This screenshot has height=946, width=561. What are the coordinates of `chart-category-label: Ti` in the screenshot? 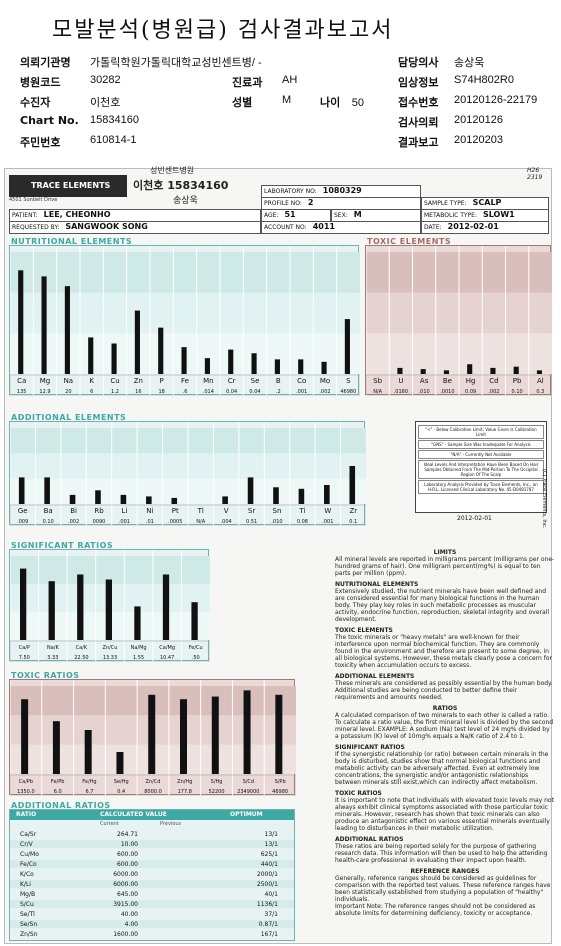 It's located at (301, 511).